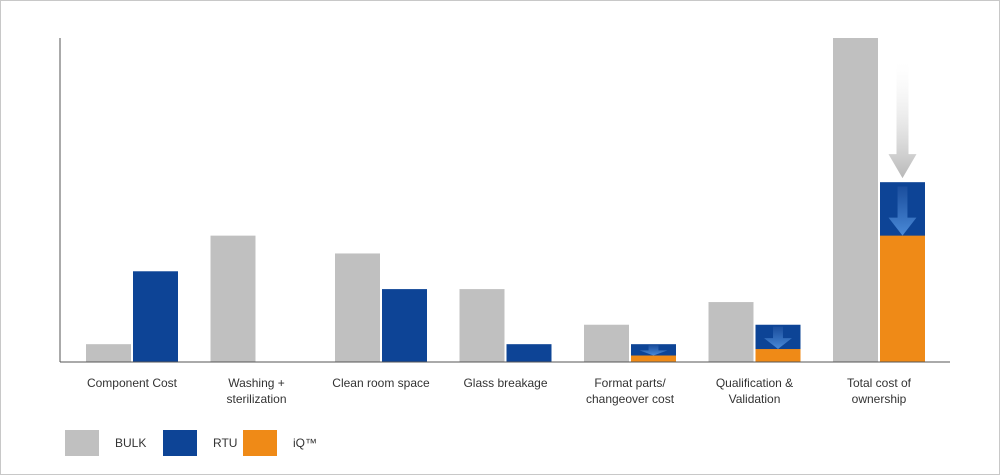 This screenshot has height=475, width=1000. Describe the element at coordinates (305, 443) in the screenshot. I see `legend-label-iq: iQ™` at that location.